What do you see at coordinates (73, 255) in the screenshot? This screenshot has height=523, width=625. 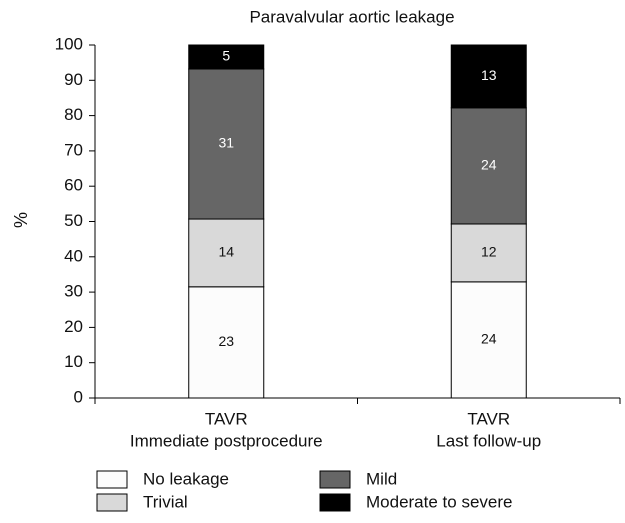 I see `y-tick-label: 40` at bounding box center [73, 255].